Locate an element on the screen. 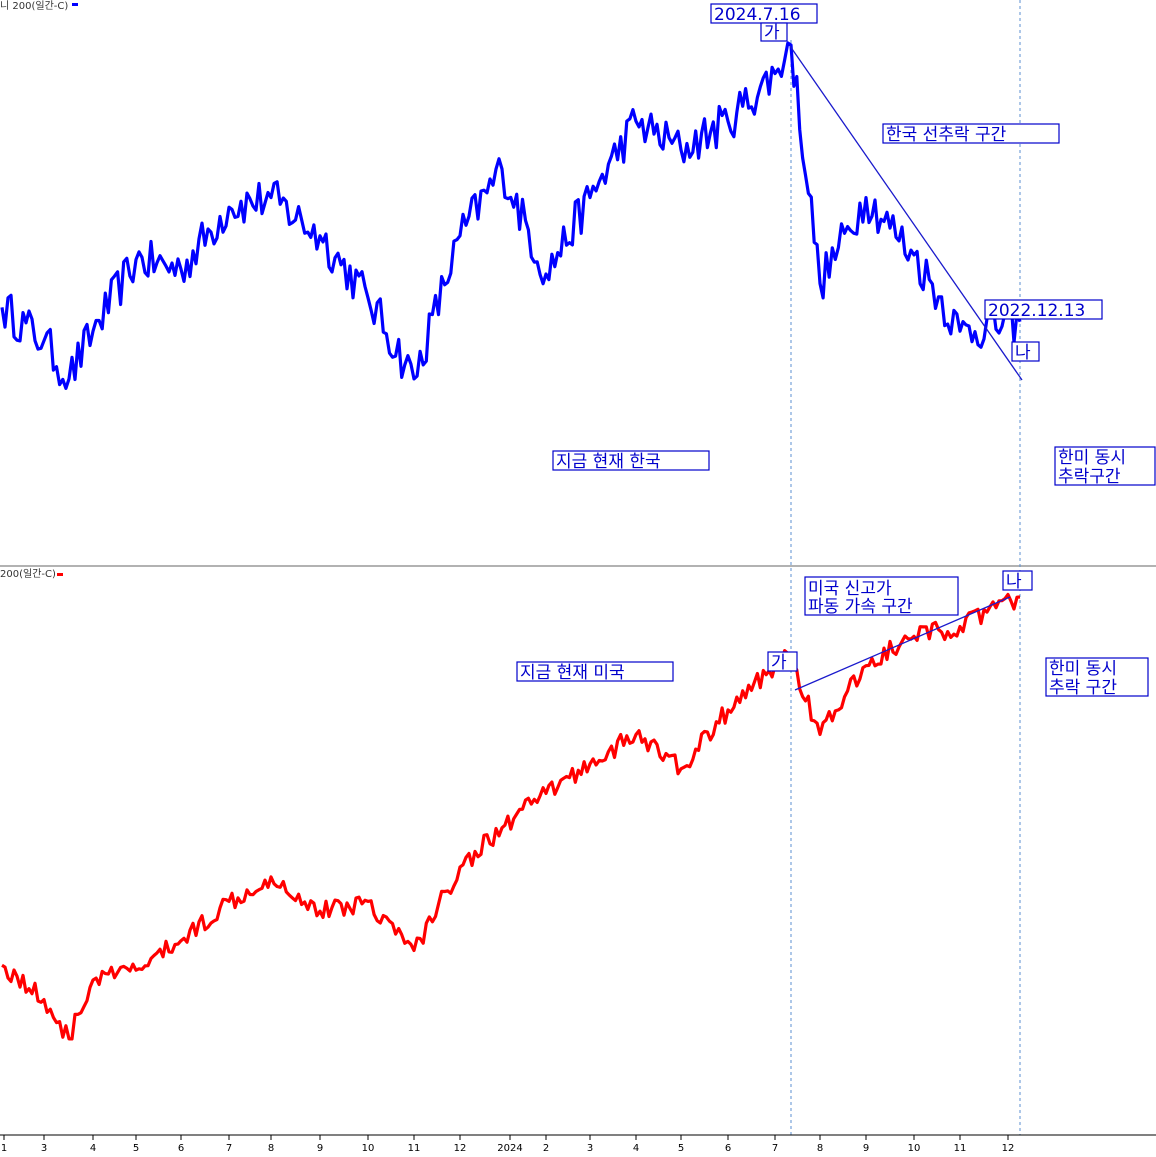 The height and width of the screenshot is (1157, 1156). top-end-date-box is located at coordinates (1043, 309).